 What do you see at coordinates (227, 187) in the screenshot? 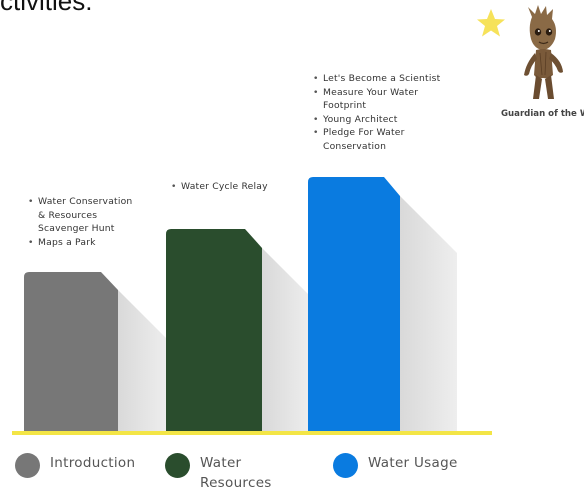
I see `activity-item: Water Cycle Relay` at bounding box center [227, 187].